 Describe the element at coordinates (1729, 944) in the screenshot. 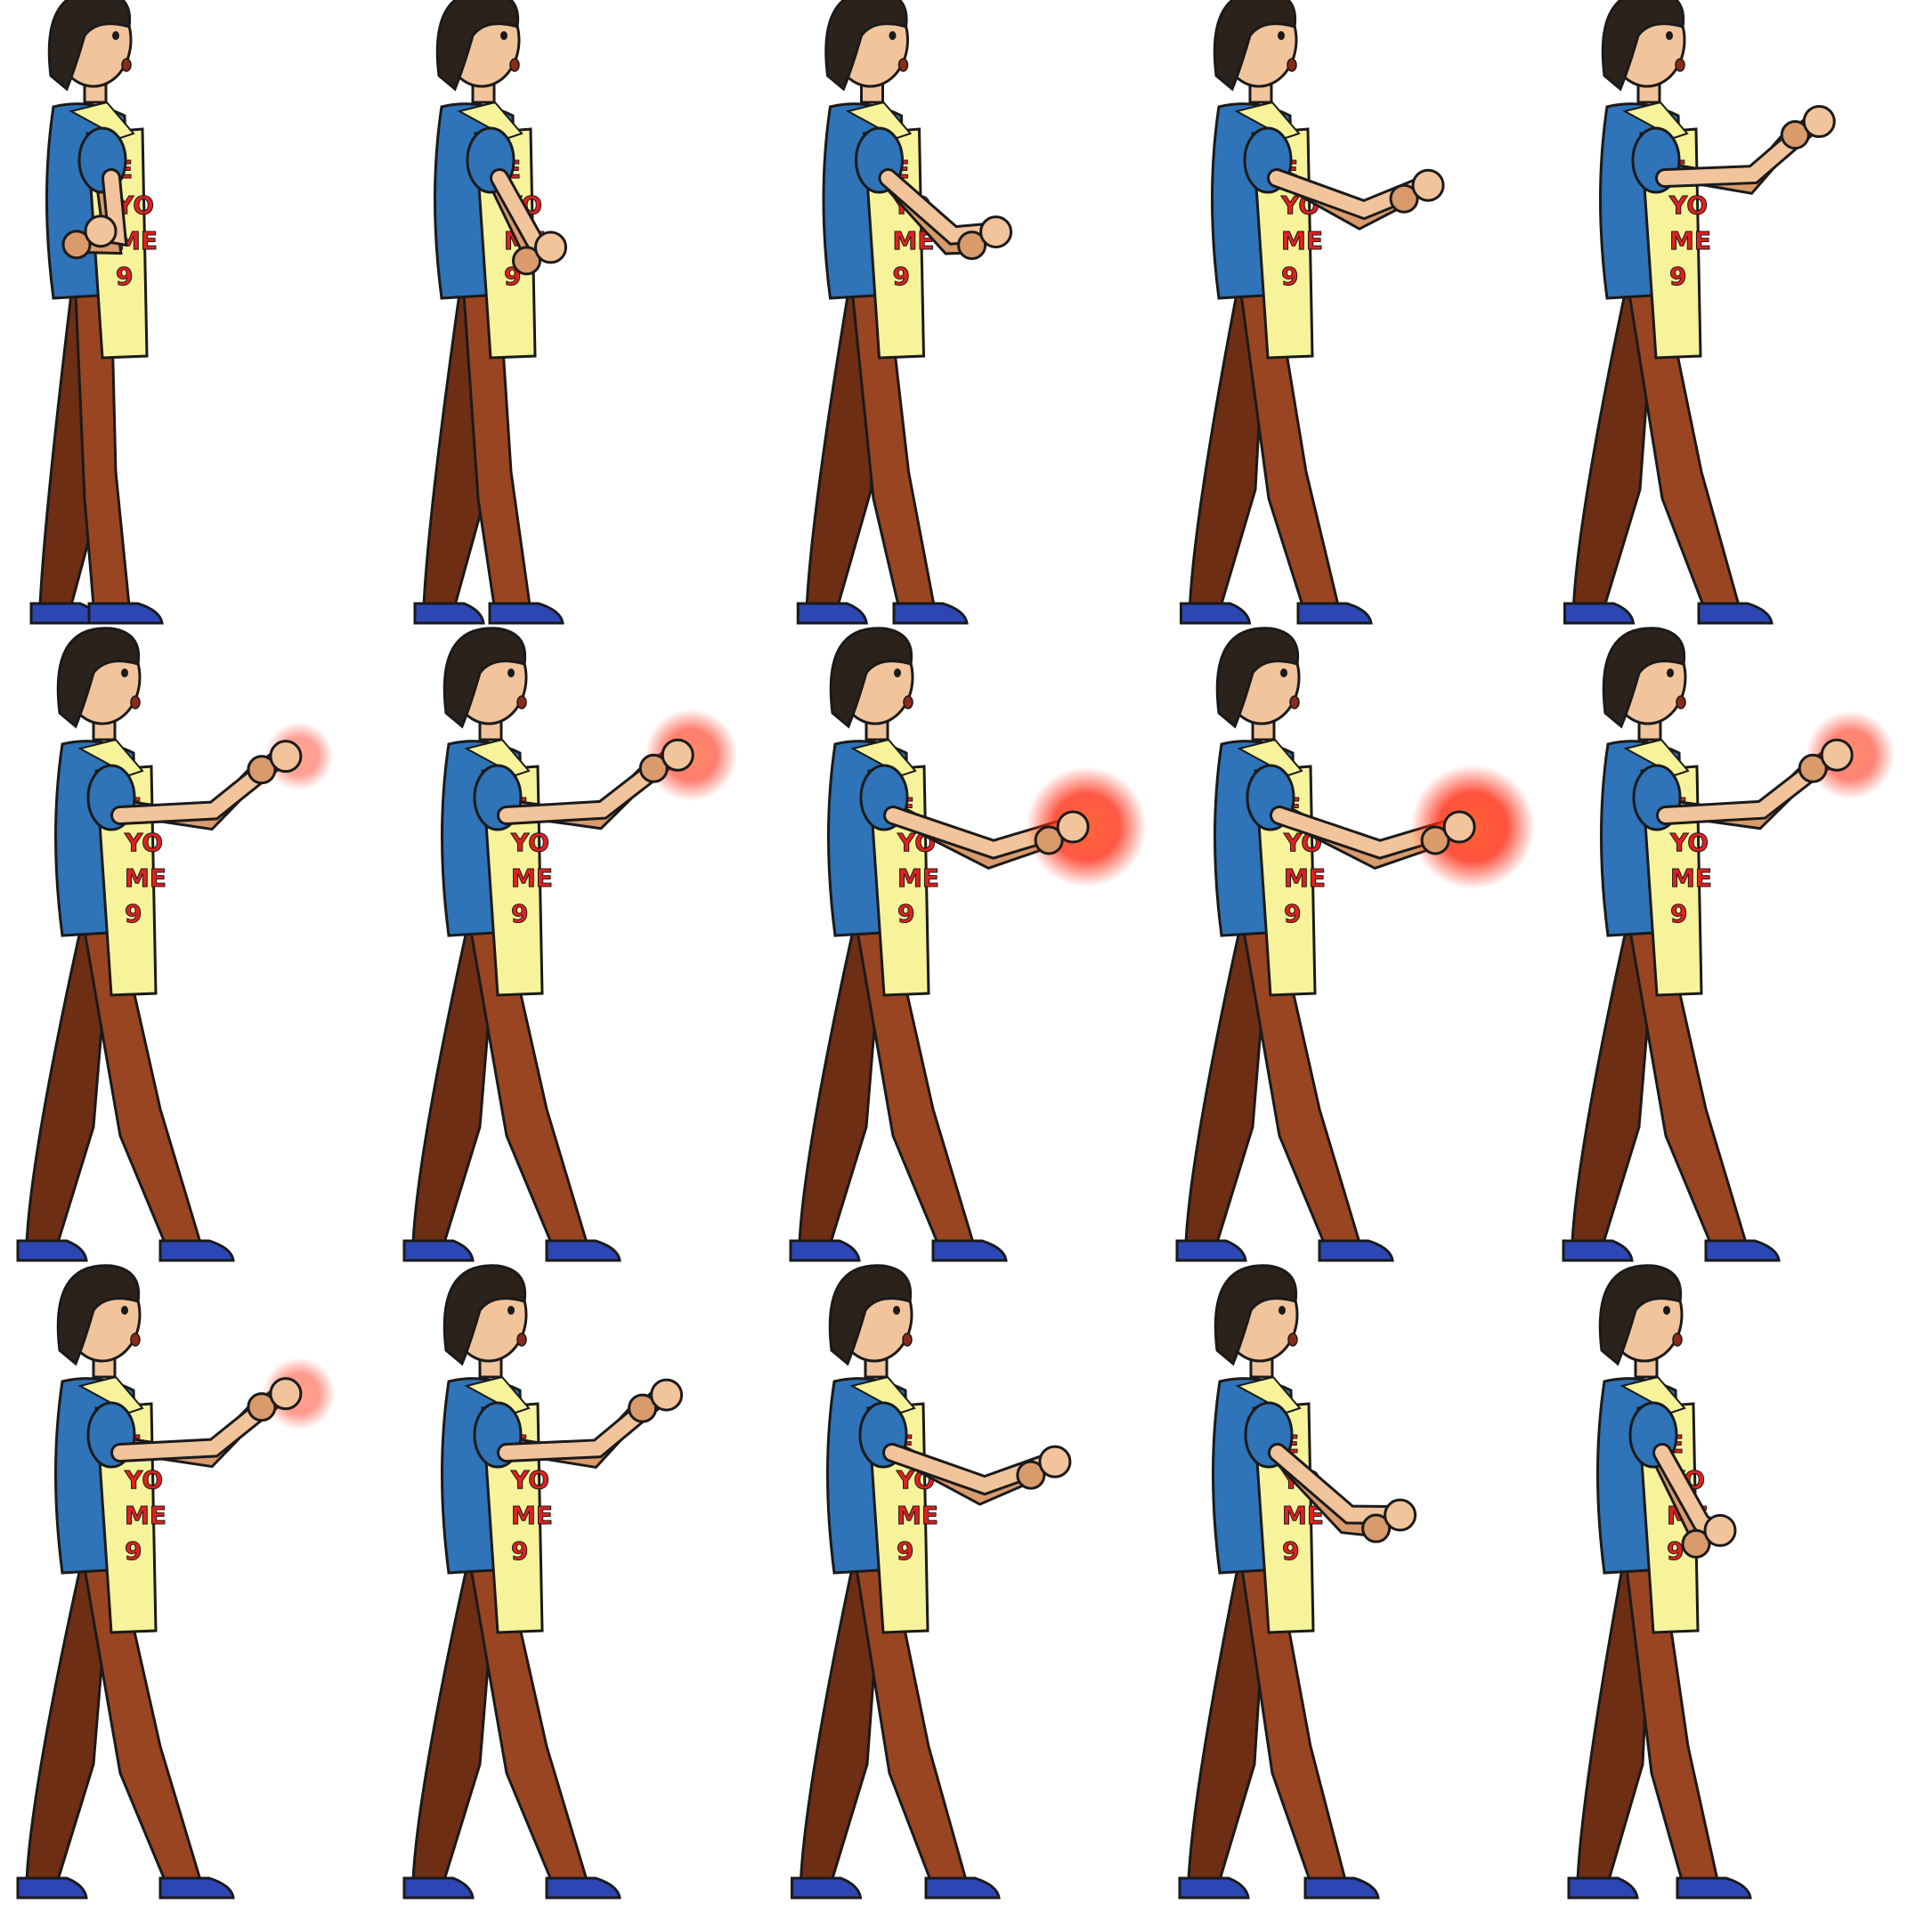

I see `frame-10: EYOME9` at that location.